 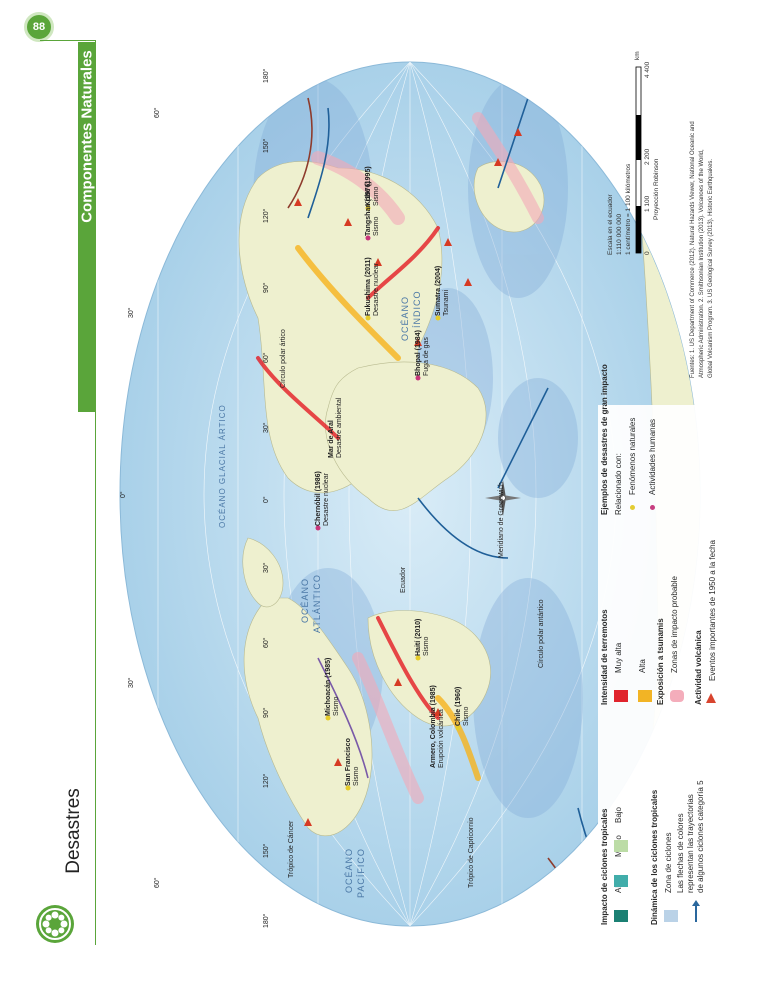 I want to click on ocean-atlantico-line2: ATLÁNTICO, so click(x=317, y=603).